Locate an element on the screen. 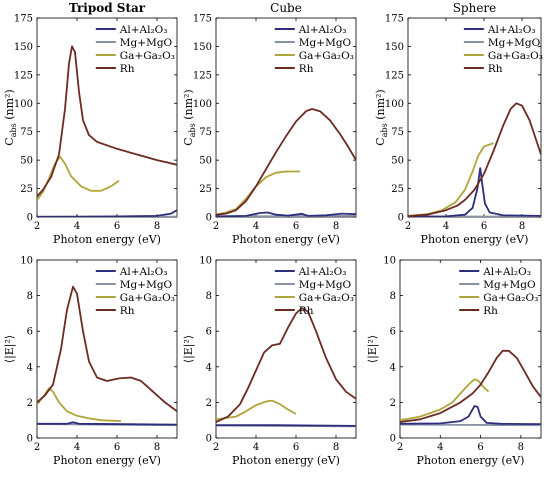  y-axis-label: Cabs (nm²) is located at coordinates (189, 117).